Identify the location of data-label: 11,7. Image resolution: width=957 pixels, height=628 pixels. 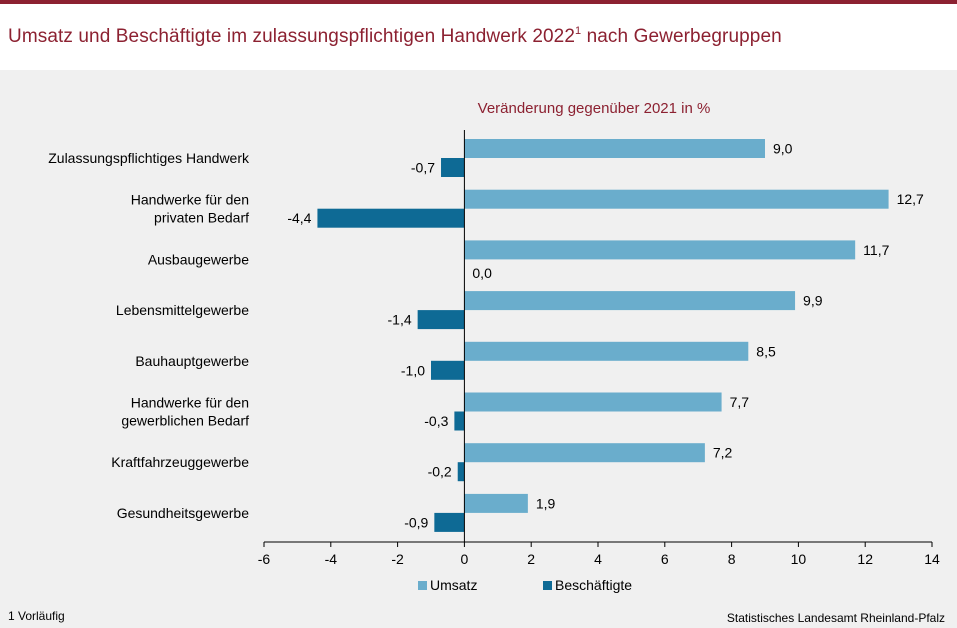
(876, 250).